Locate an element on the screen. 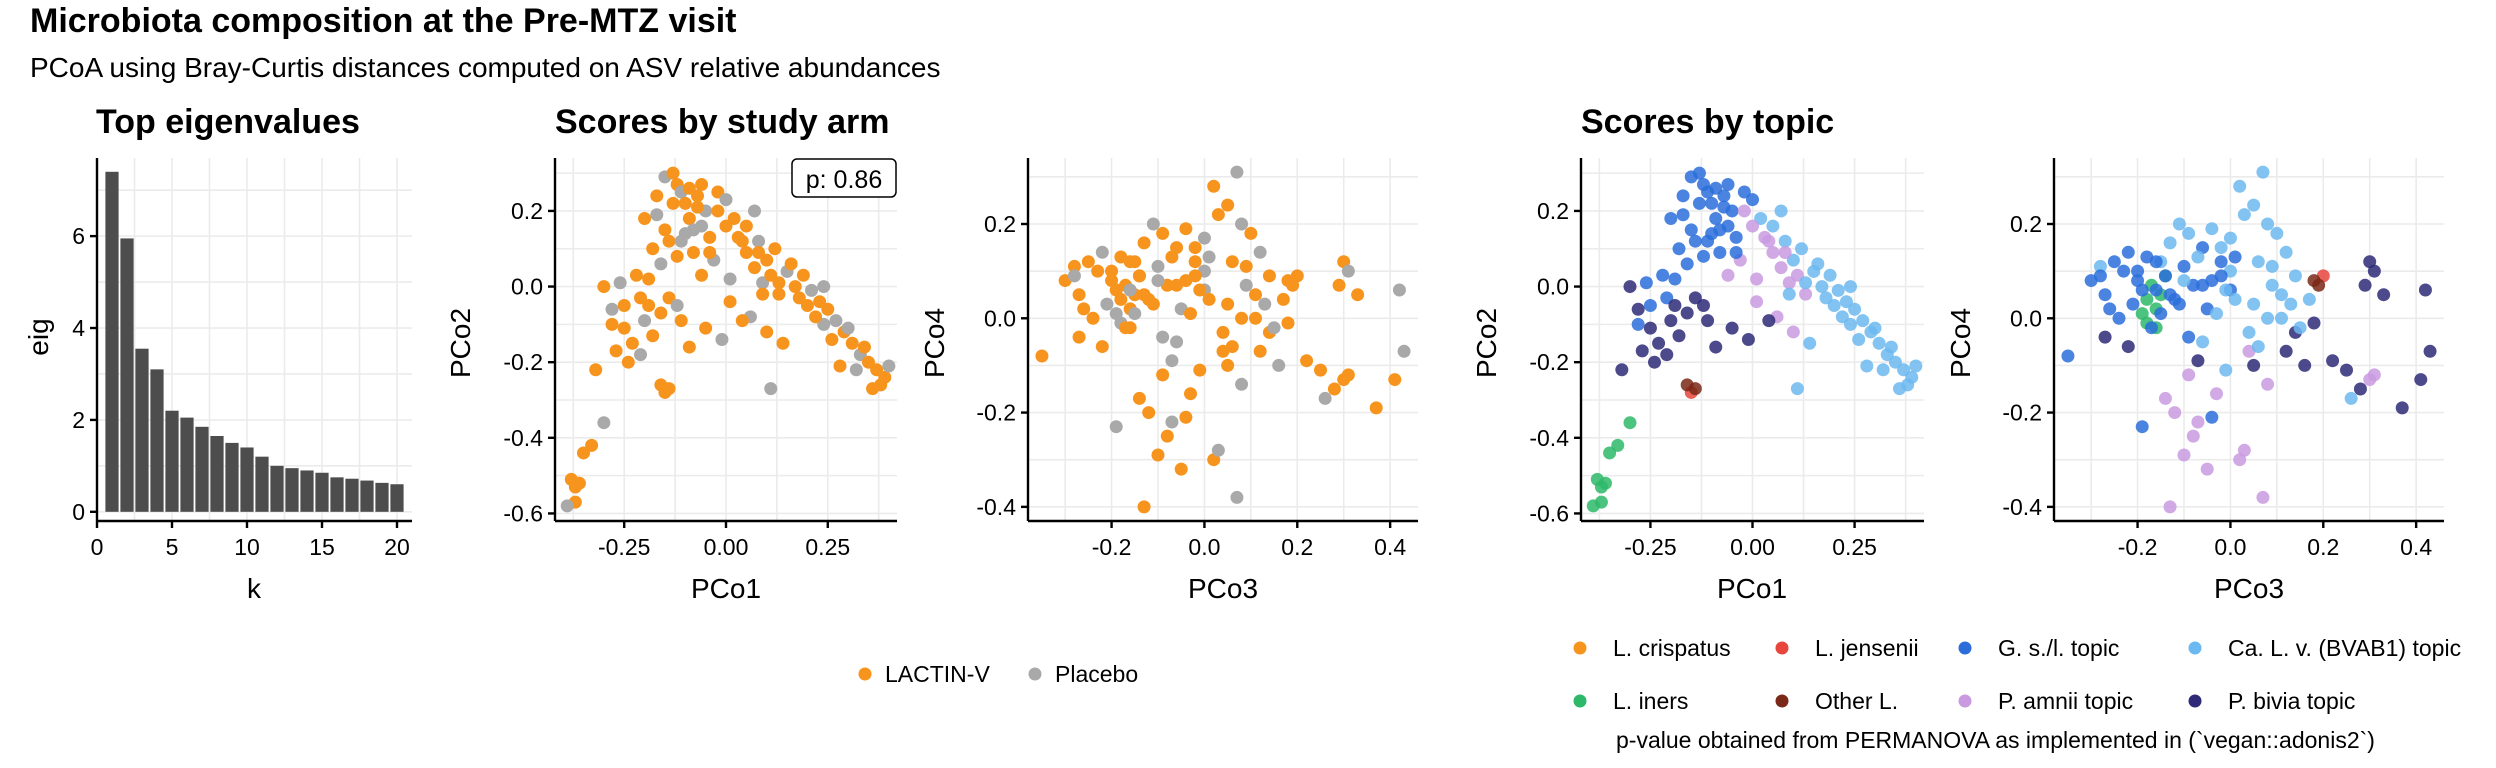 The width and height of the screenshot is (2496, 768). eig-y-tick-label: 2 is located at coordinates (78, 420).